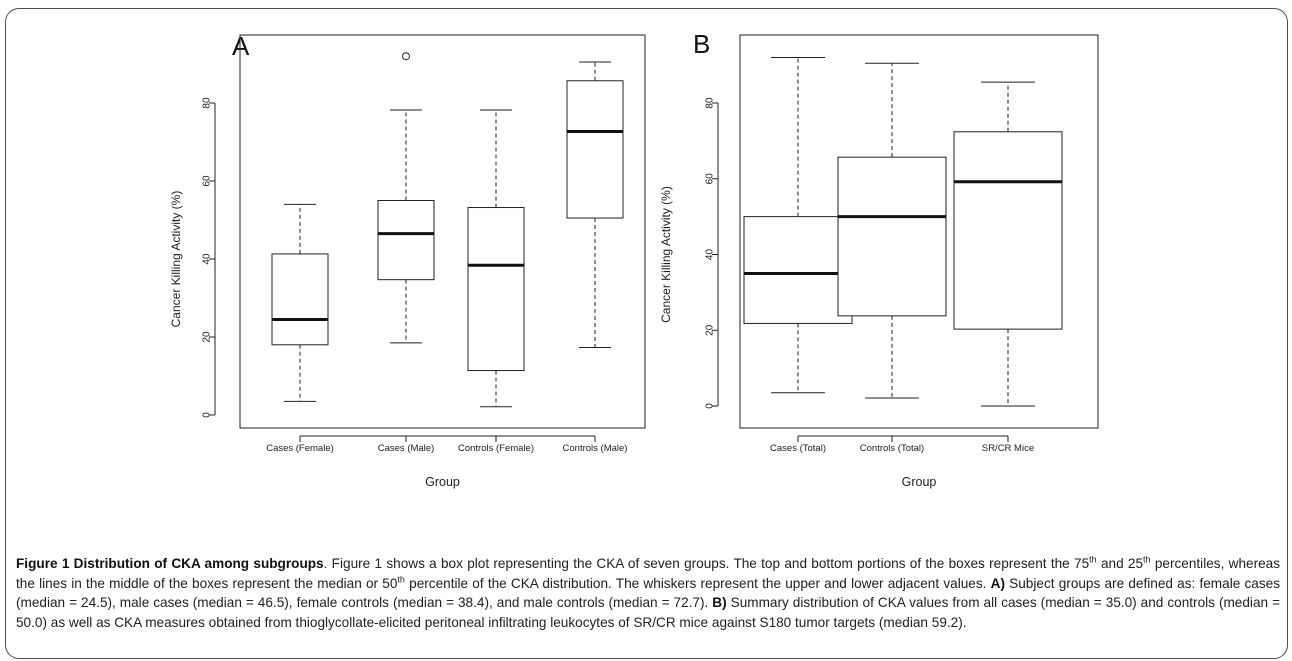  What do you see at coordinates (666, 254) in the screenshot?
I see `panel-b-y-axis-label: Cancer Killing Activity (%)` at bounding box center [666, 254].